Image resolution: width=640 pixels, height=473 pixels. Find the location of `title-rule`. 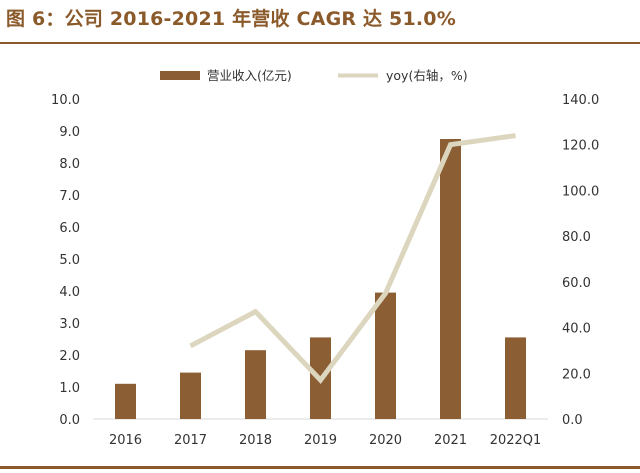

title-rule is located at coordinates (320, 43).